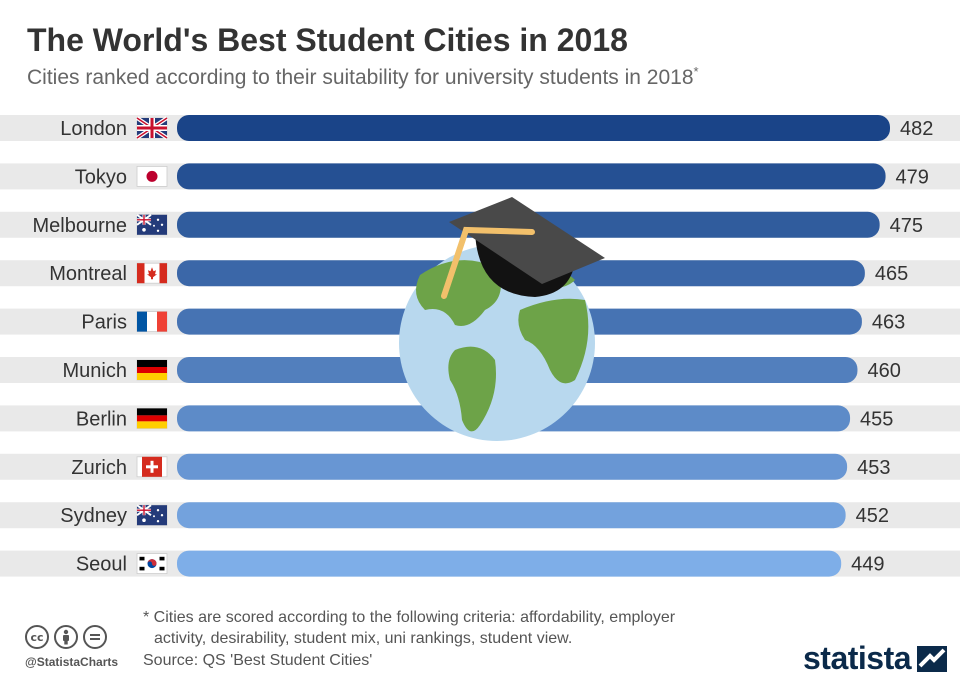 The width and height of the screenshot is (960, 684). Describe the element at coordinates (72, 662) in the screenshot. I see `social-handle: @StatistaCharts` at that location.